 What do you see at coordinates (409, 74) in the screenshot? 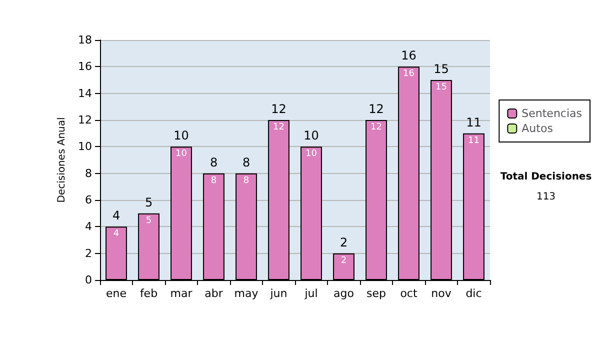
I see `data-label: 16` at bounding box center [409, 74].